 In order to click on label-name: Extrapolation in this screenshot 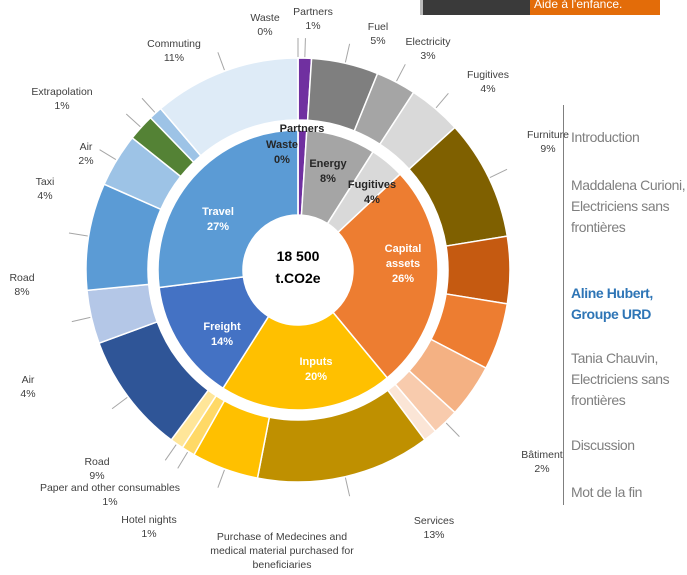, I will do `click(62, 92)`.